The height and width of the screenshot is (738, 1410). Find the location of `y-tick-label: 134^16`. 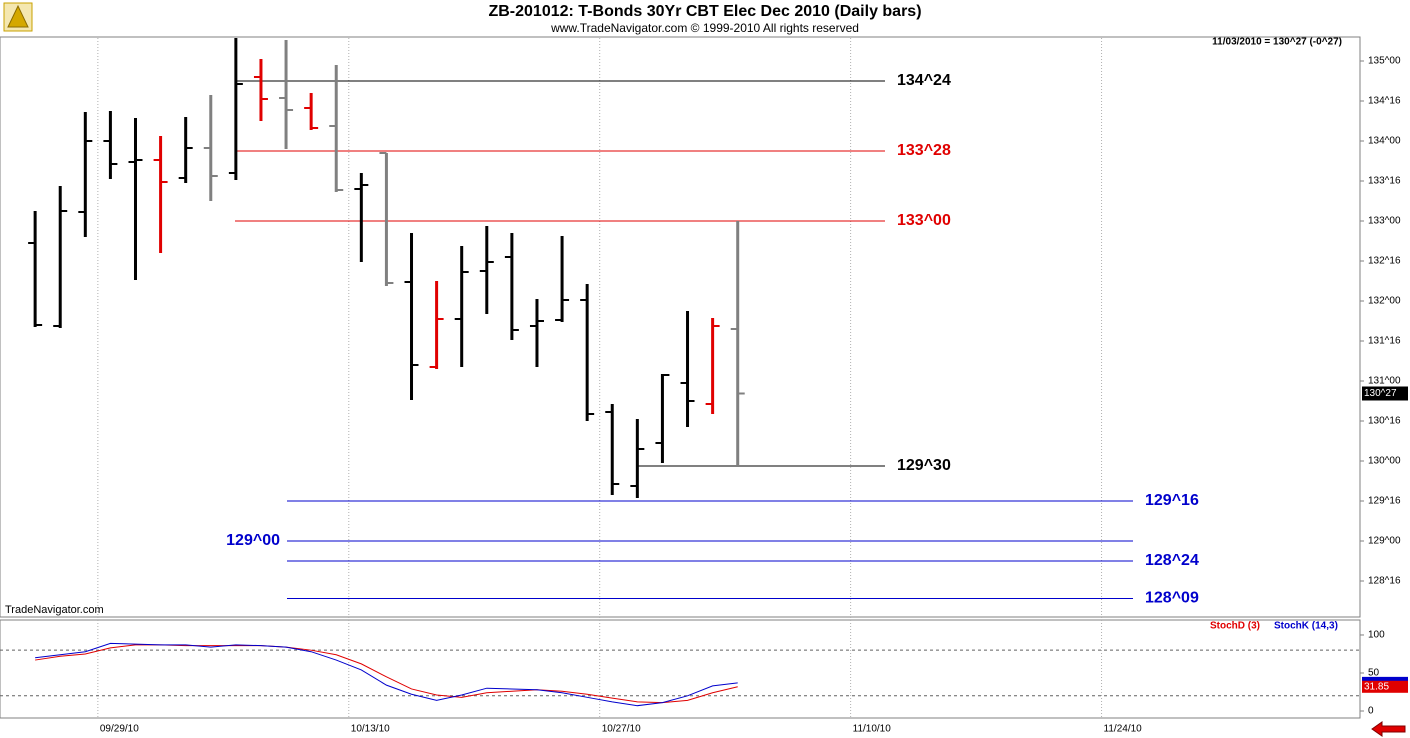

y-tick-label: 134^16 is located at coordinates (1384, 101).